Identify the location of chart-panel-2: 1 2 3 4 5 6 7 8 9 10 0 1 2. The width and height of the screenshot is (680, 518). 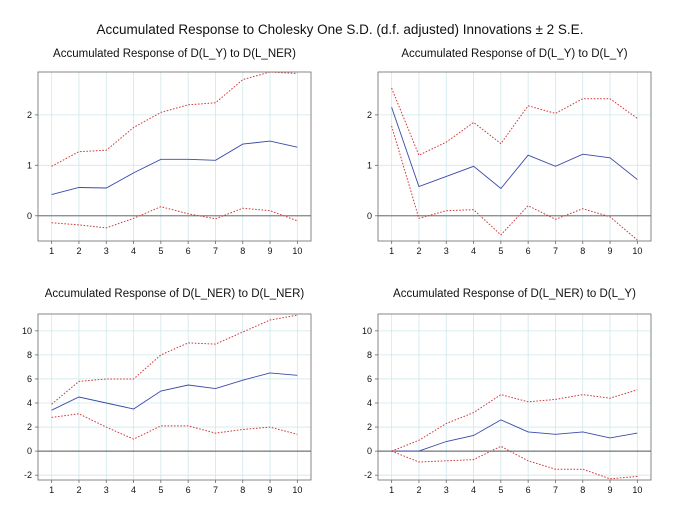
(509, 163).